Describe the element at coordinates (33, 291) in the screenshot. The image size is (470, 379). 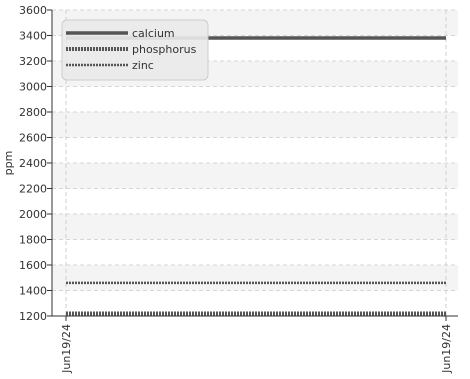
I see `y-tick-label: 1400` at that location.